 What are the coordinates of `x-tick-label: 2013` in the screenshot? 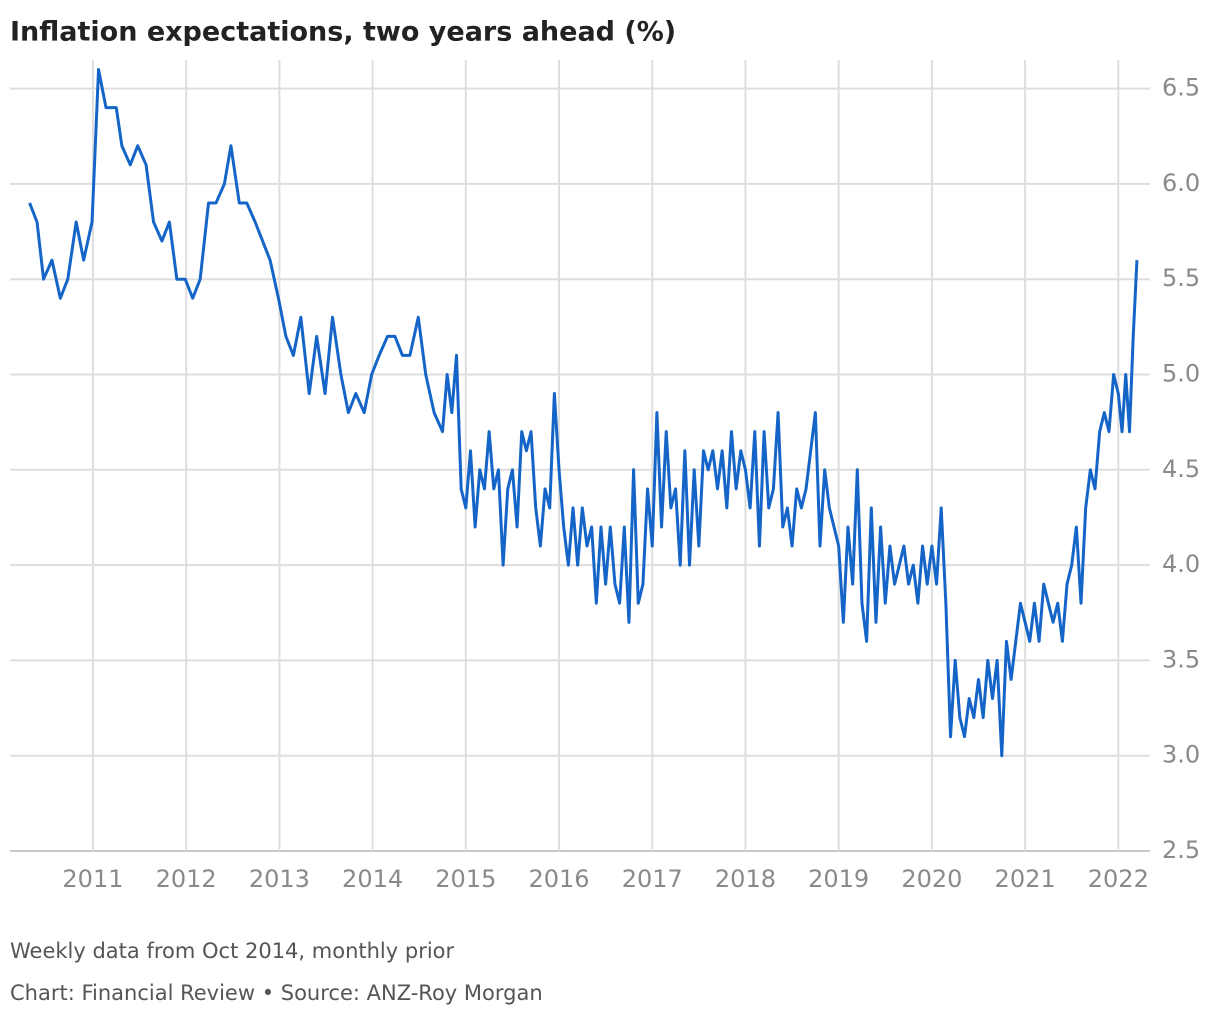 It's located at (279, 879).